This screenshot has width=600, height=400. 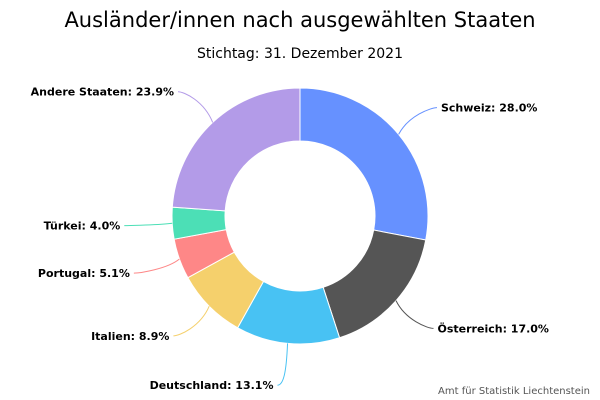 What do you see at coordinates (130, 336) in the screenshot?
I see `label-italien: Italien: 8.9%` at bounding box center [130, 336].